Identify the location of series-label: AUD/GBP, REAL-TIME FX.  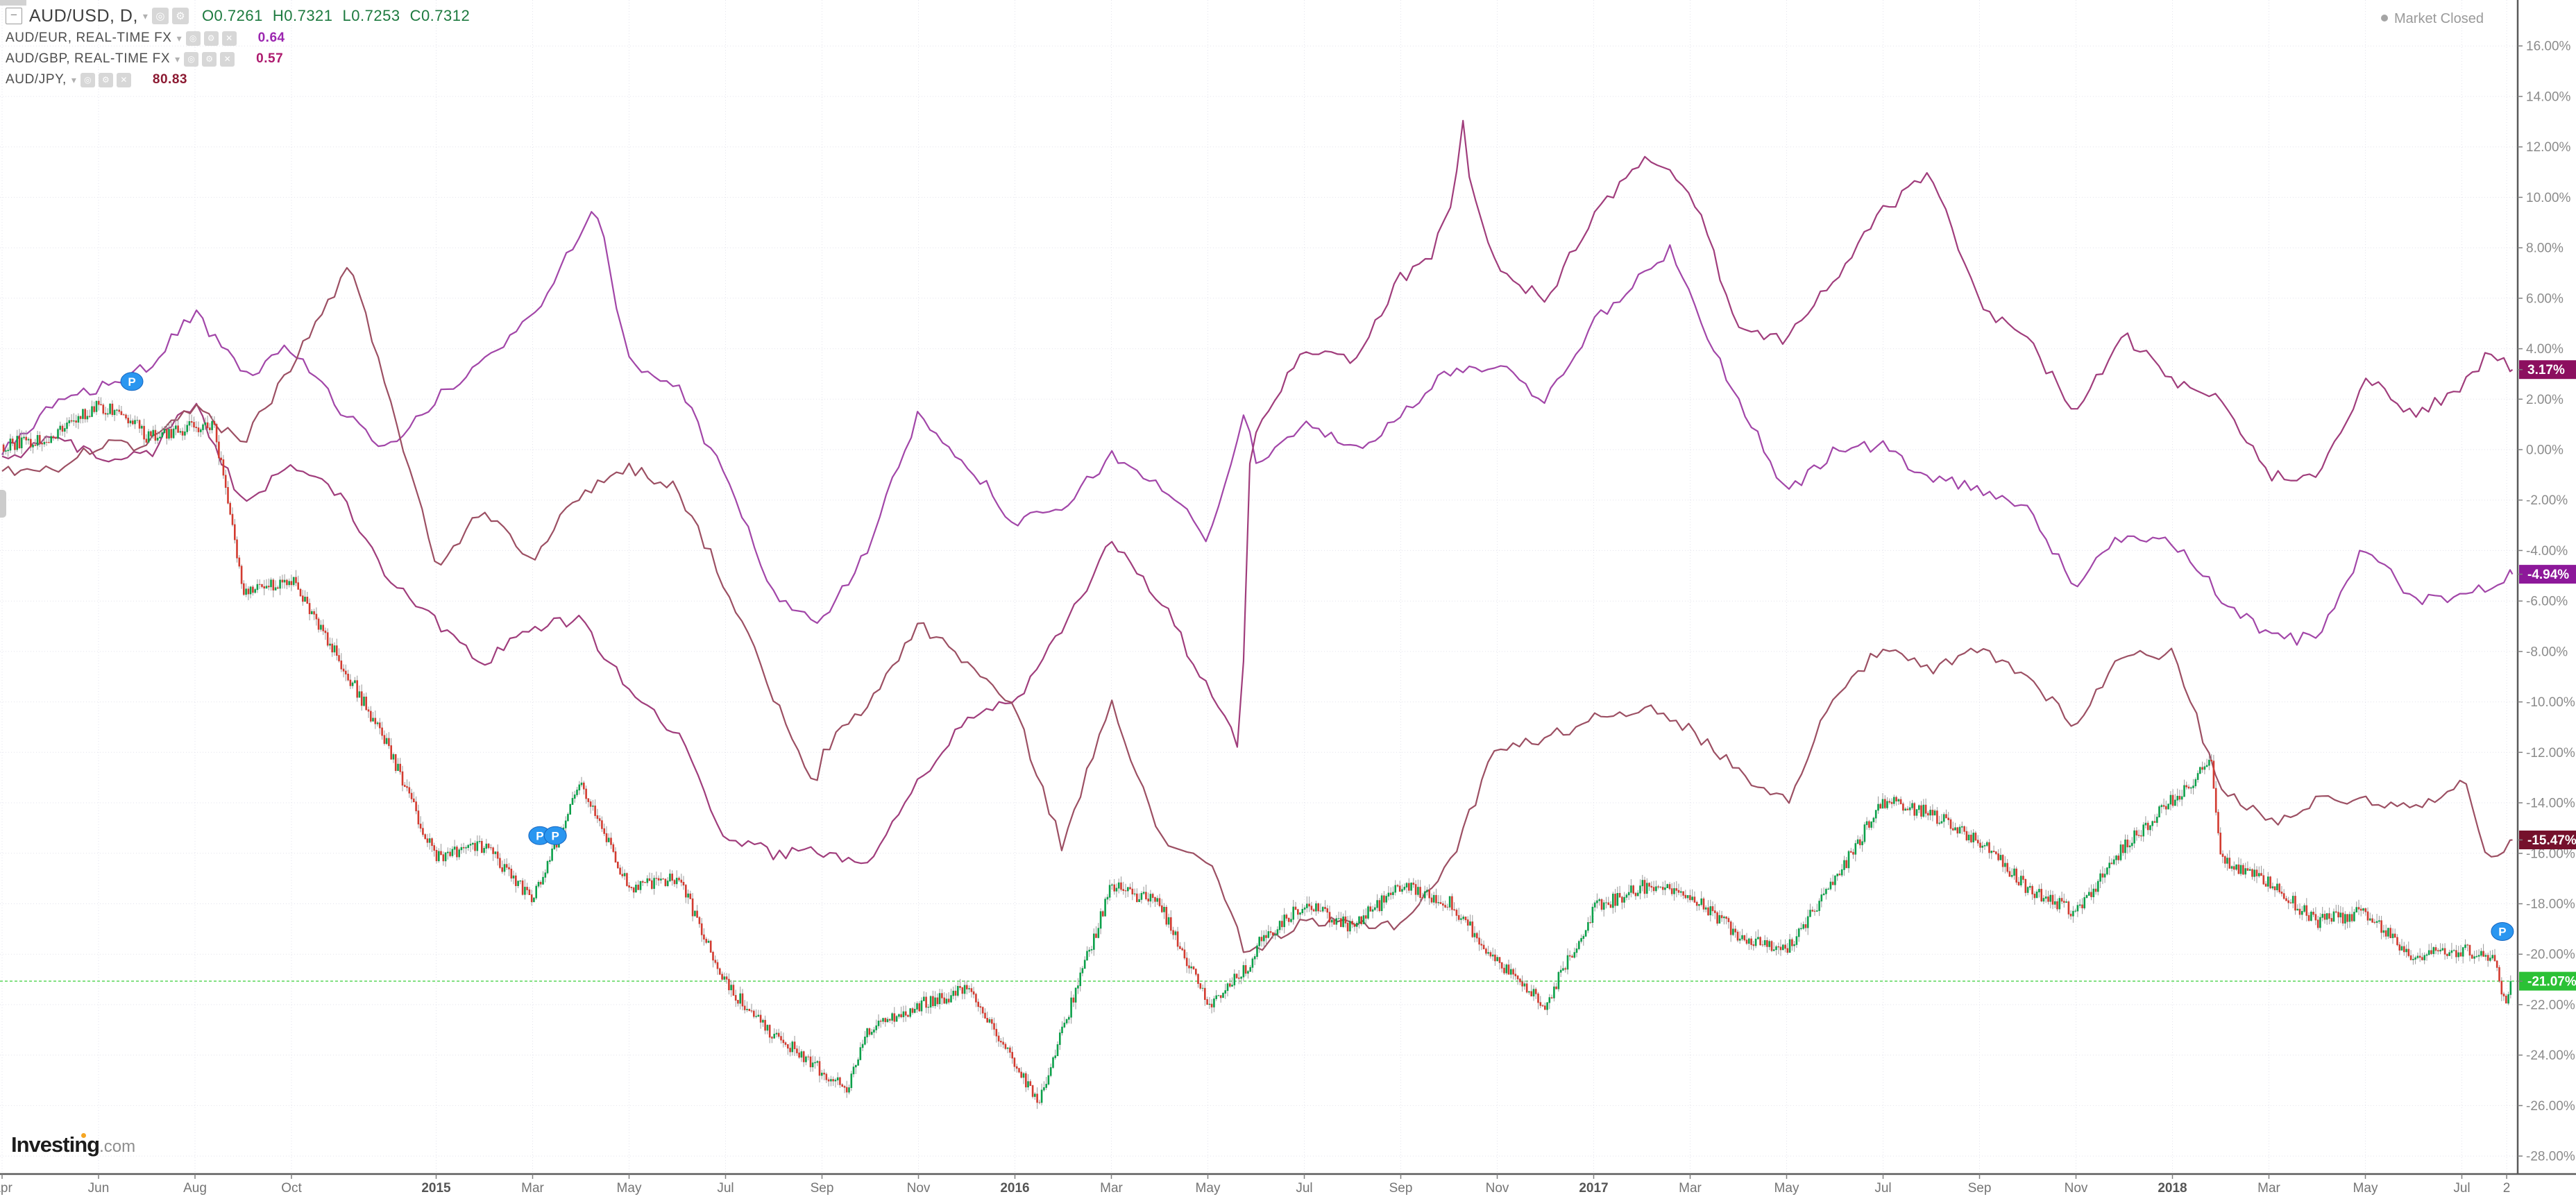
(88, 58).